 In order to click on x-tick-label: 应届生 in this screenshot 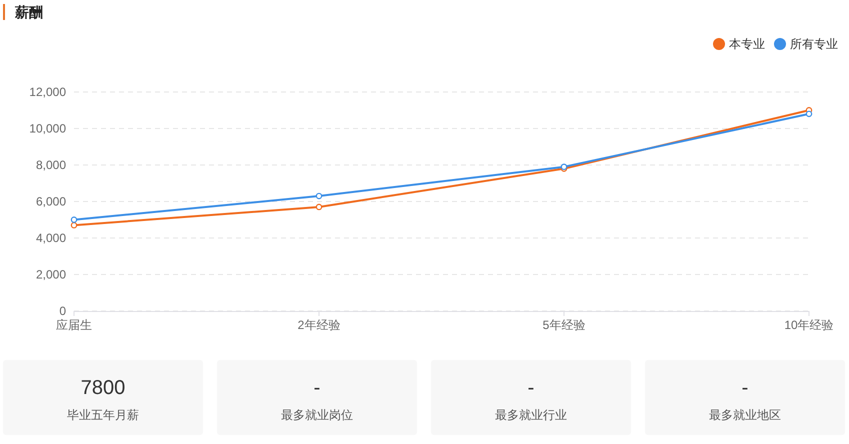, I will do `click(74, 325)`.